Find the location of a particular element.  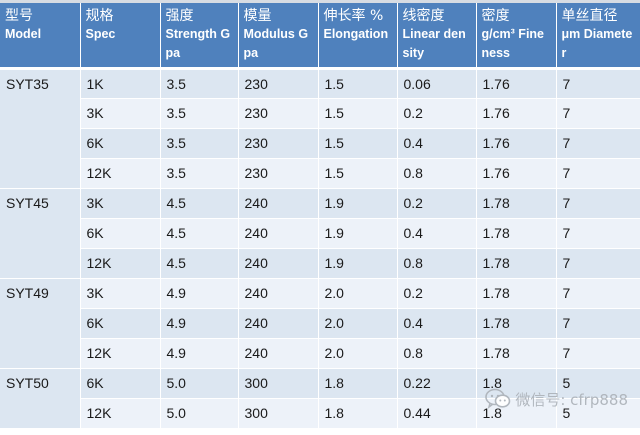

column-header-en: Elongation is located at coordinates (356, 34).